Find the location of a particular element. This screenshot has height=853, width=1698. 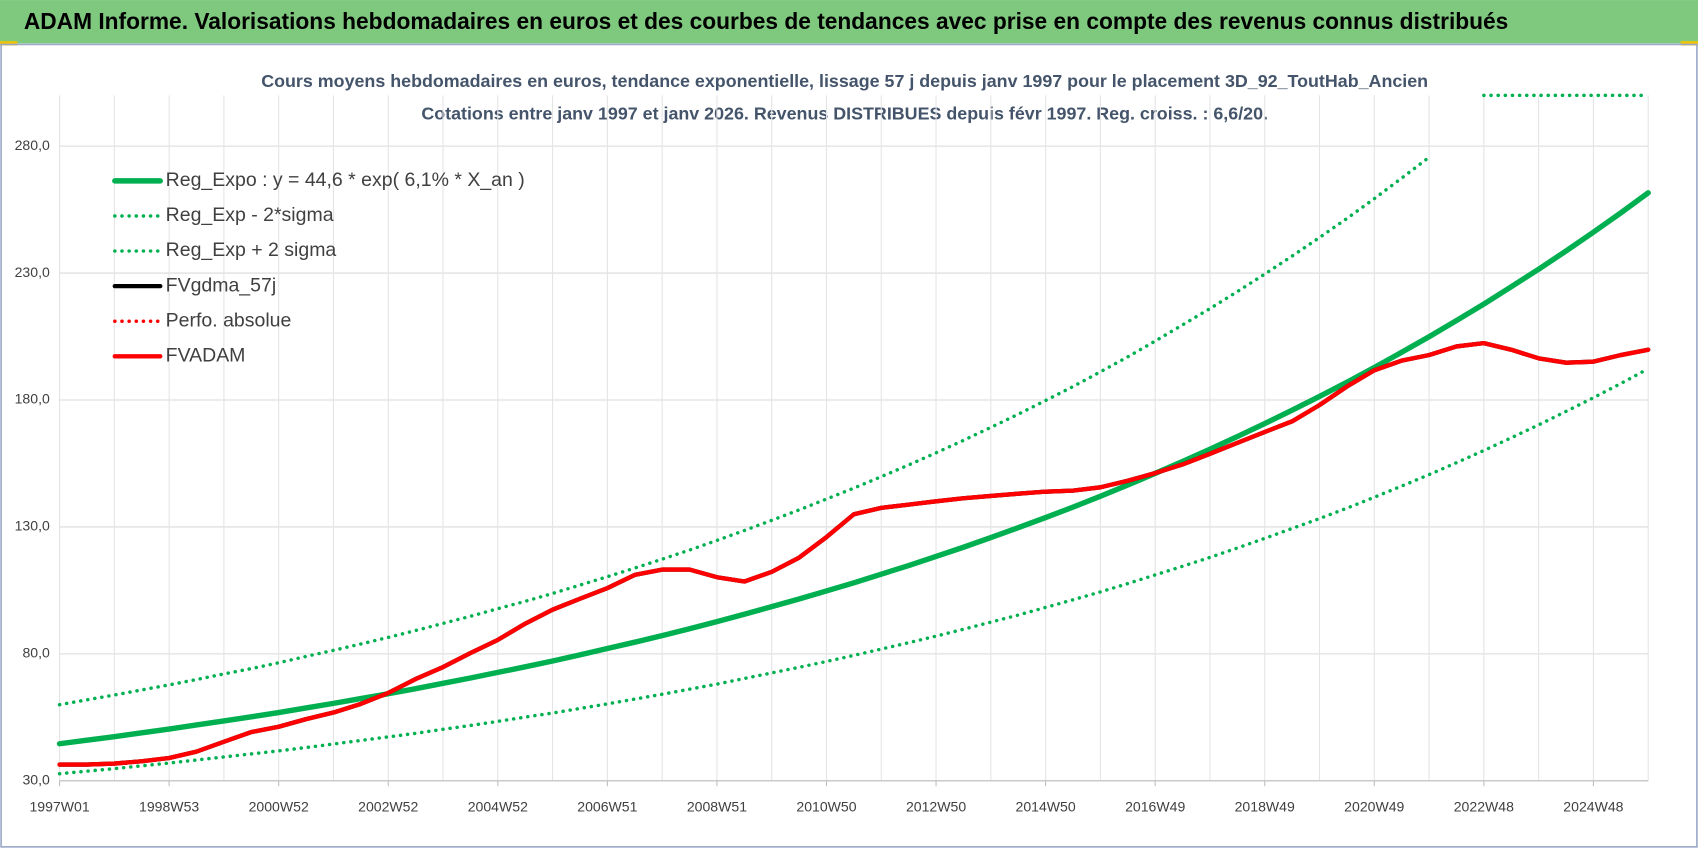

x-tick-label: 2010W50 is located at coordinates (826, 807).